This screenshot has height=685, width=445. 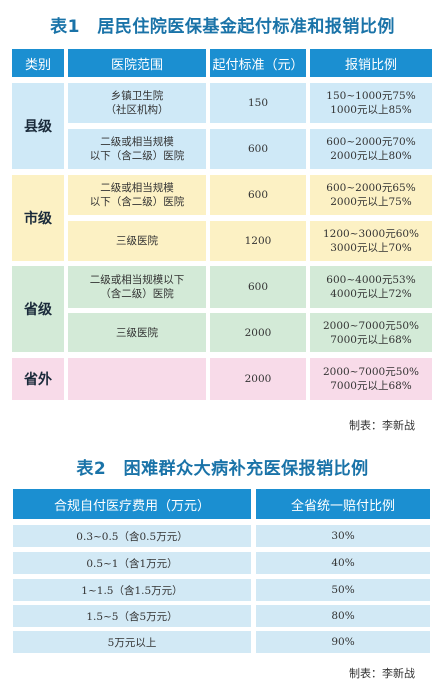 What do you see at coordinates (382, 425) in the screenshot?
I see `table1-credit: 制表：李新战` at bounding box center [382, 425].